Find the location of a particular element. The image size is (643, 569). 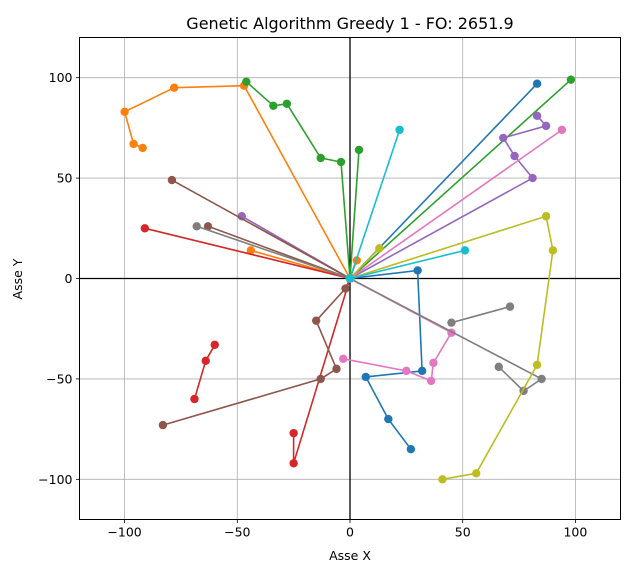

x-tick-label: −50 is located at coordinates (237, 532).